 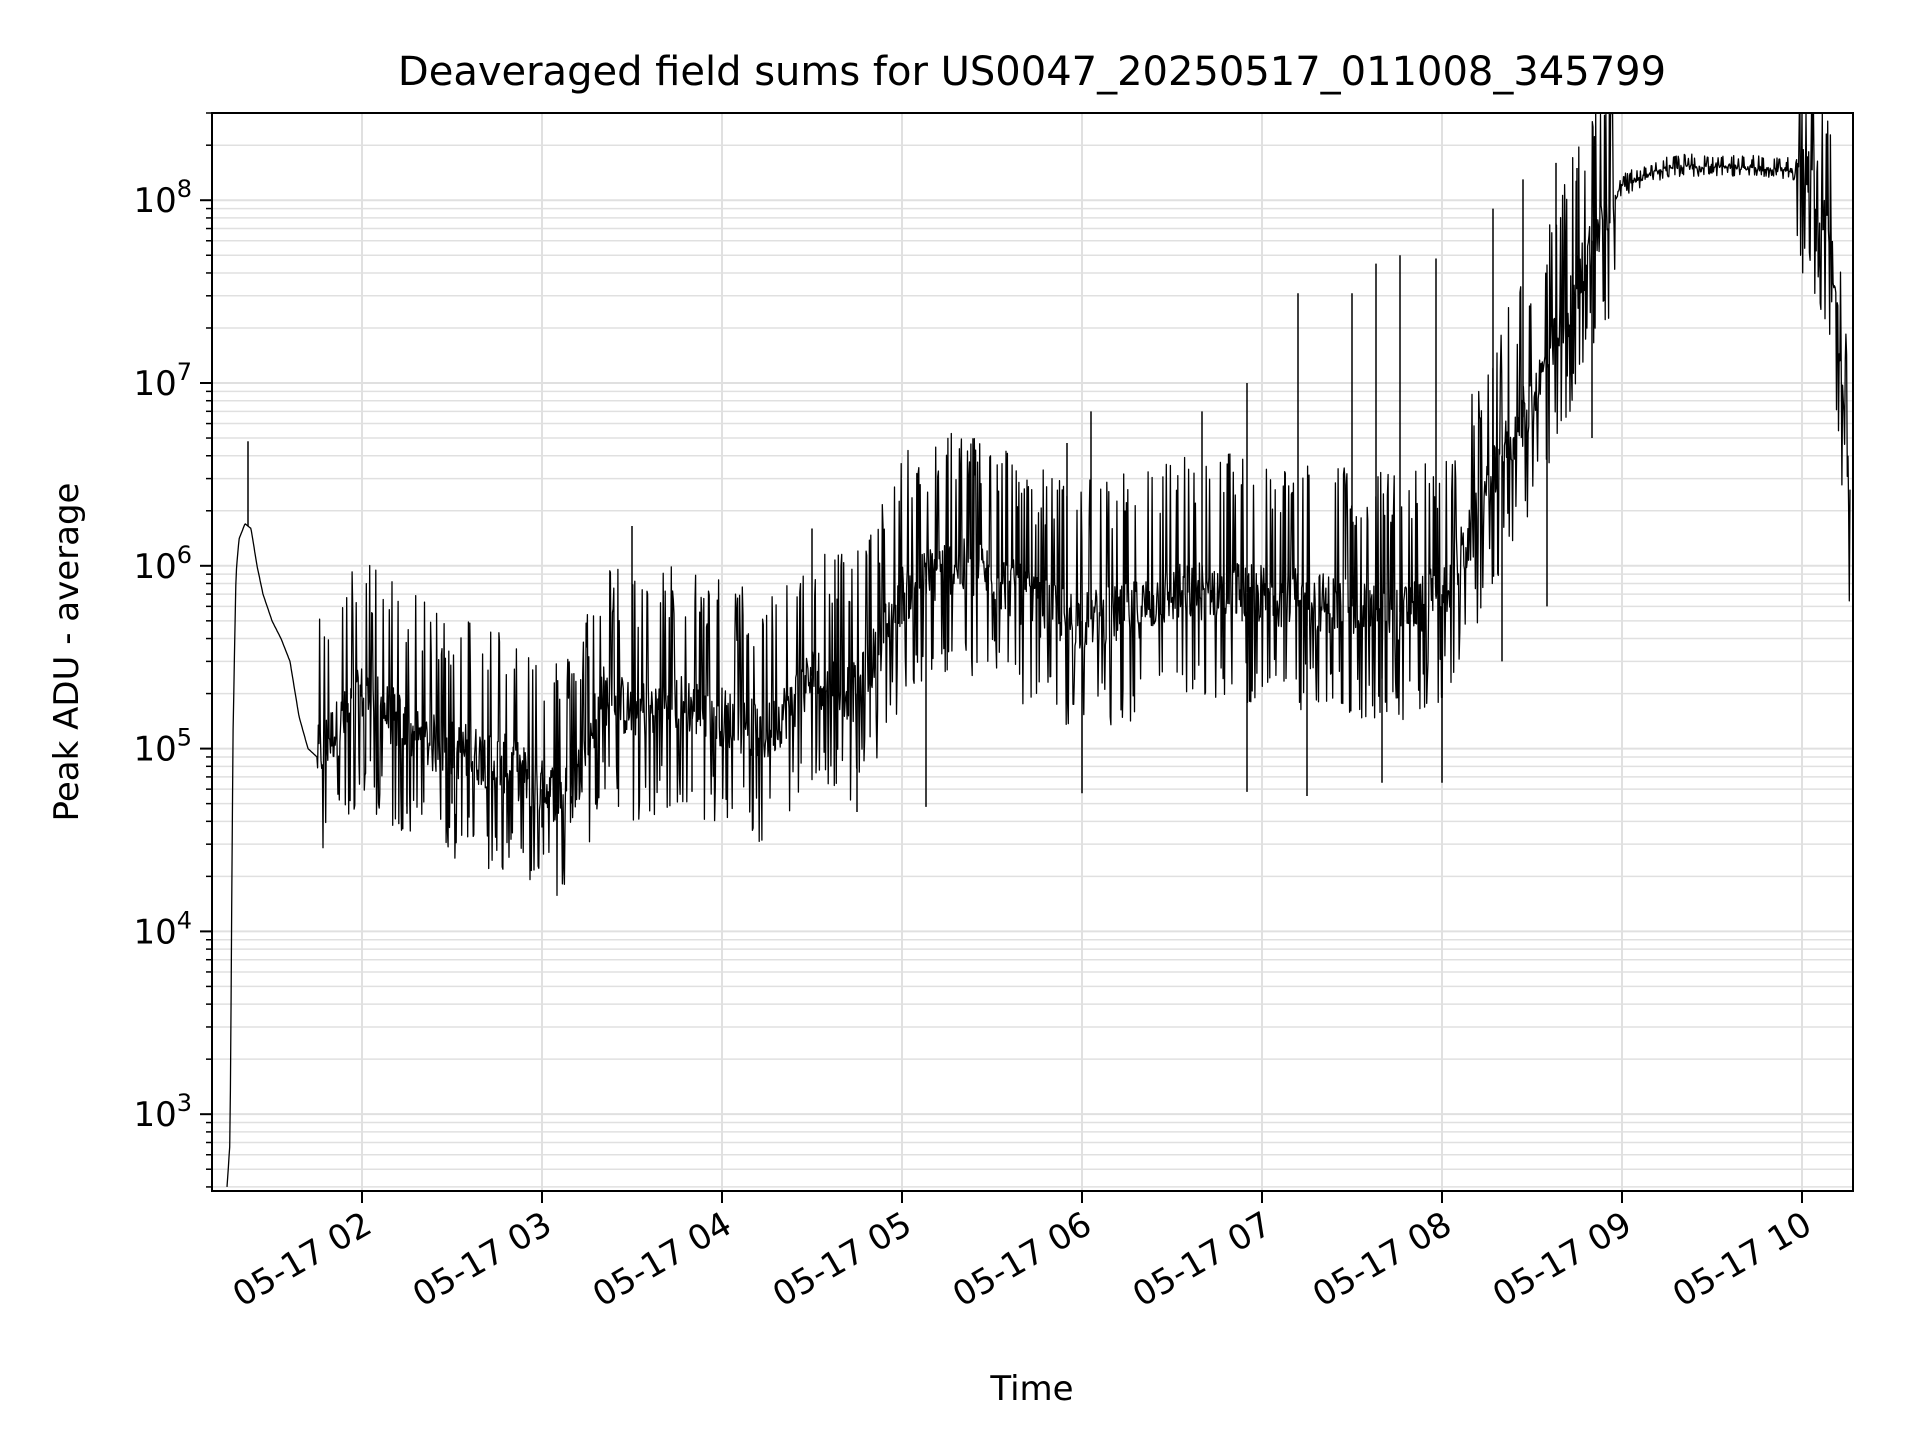 I want to click on y-tick-label: 10⁶, so click(x=162, y=564).